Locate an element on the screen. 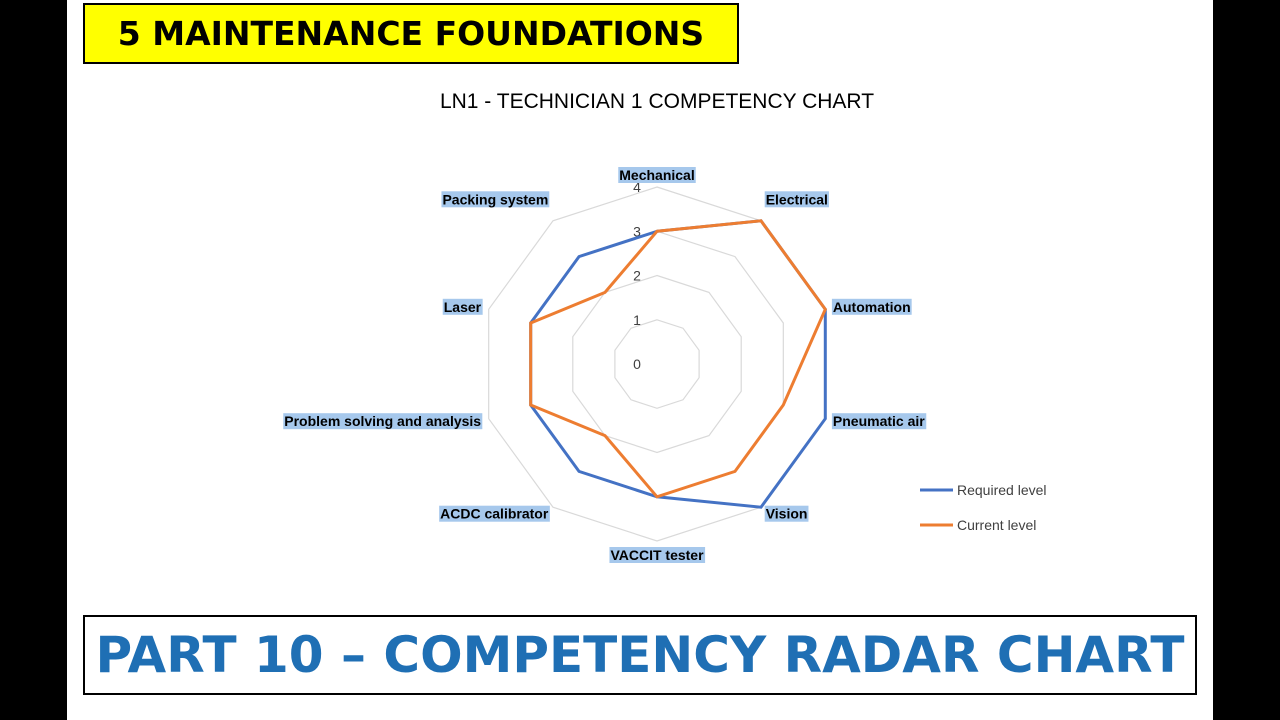 Image resolution: width=1280 pixels, height=720 pixels. category-text: Packing system is located at coordinates (495, 199).